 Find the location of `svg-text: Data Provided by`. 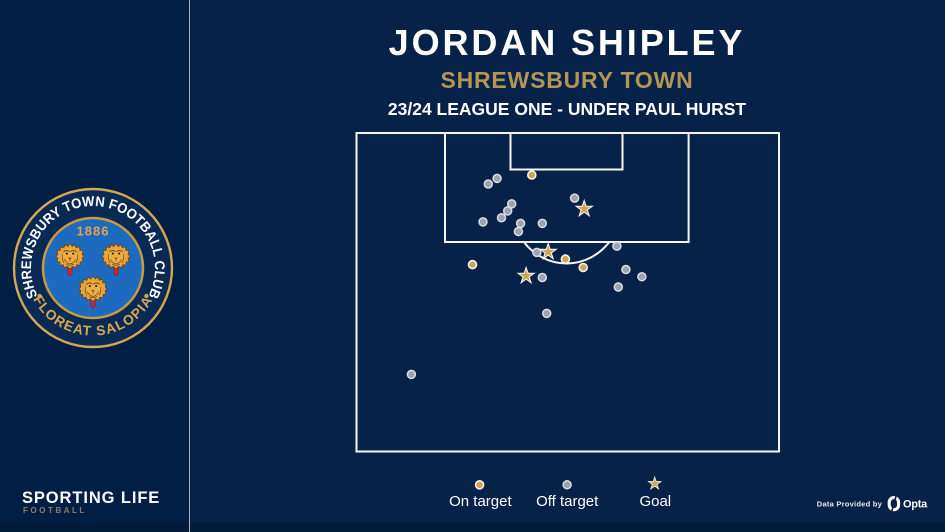

svg-text: Data Provided by is located at coordinates (850, 504).